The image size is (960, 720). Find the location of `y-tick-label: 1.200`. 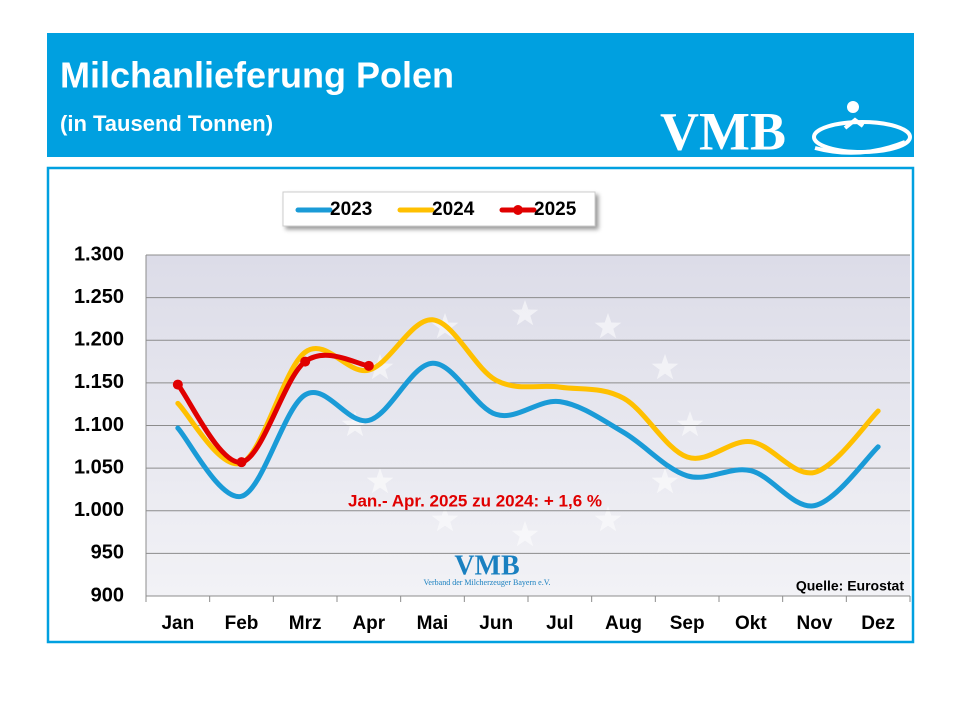

y-tick-label: 1.200 is located at coordinates (99, 340).